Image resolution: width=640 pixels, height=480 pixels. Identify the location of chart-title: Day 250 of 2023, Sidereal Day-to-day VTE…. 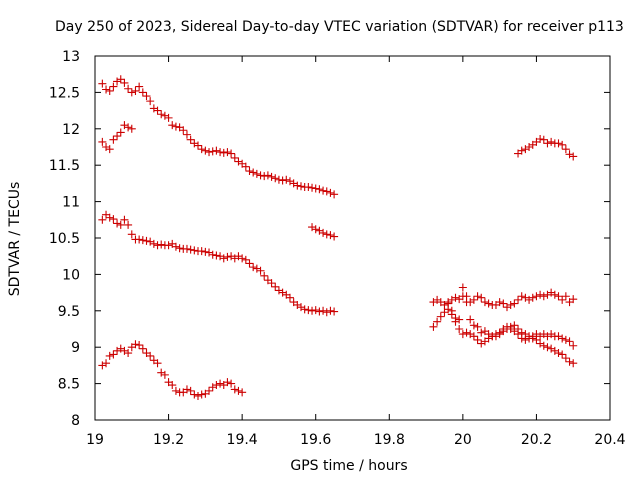
(339, 27).